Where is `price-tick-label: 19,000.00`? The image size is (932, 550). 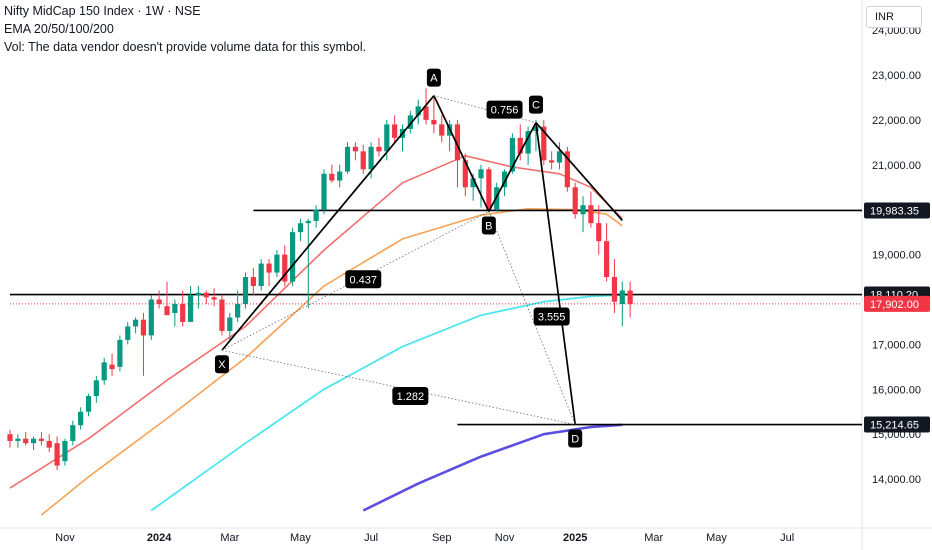
price-tick-label: 19,000.00 is located at coordinates (896, 256).